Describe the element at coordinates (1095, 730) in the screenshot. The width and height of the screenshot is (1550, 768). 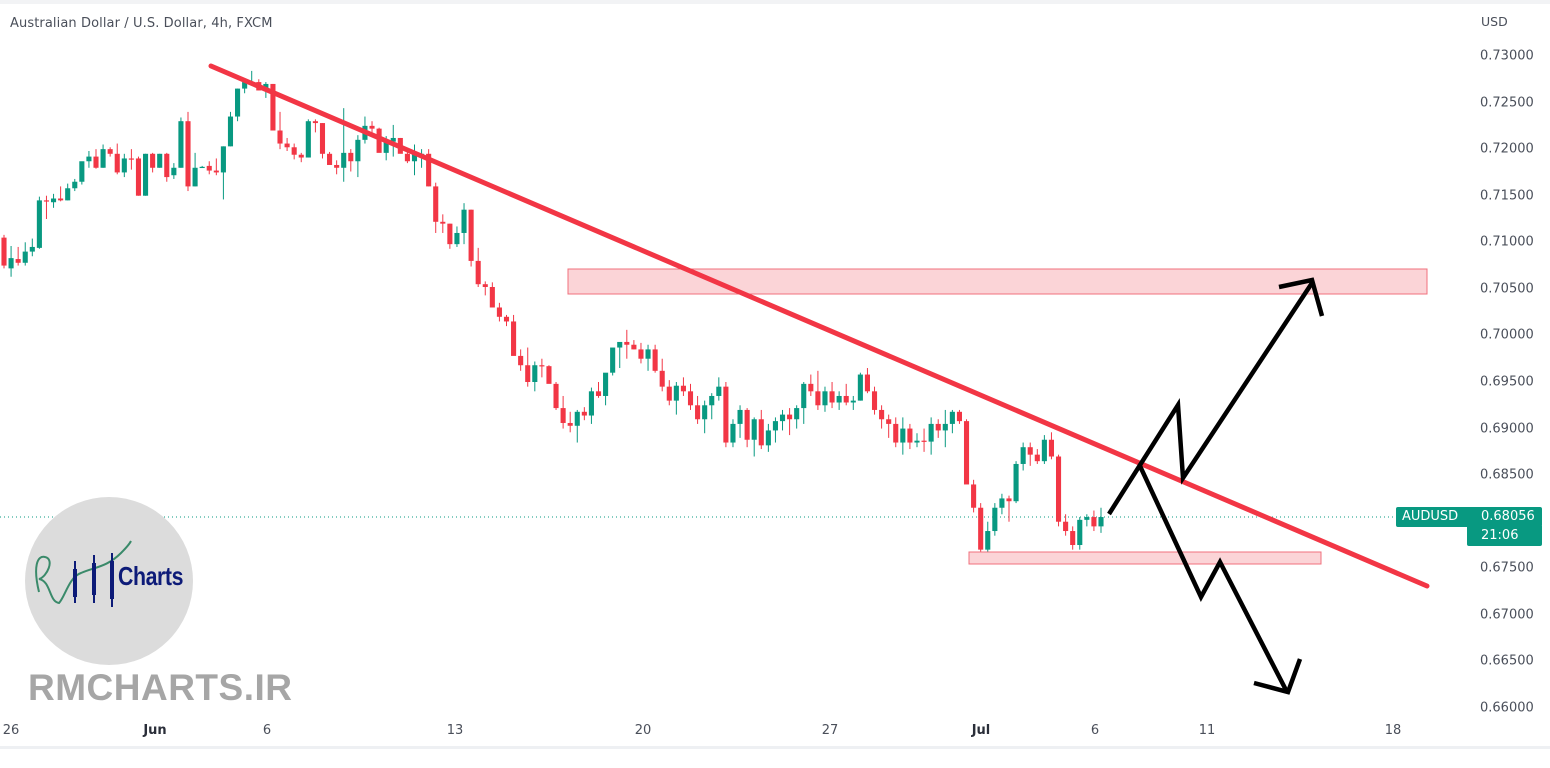
I see `time-axis-label: 6` at that location.